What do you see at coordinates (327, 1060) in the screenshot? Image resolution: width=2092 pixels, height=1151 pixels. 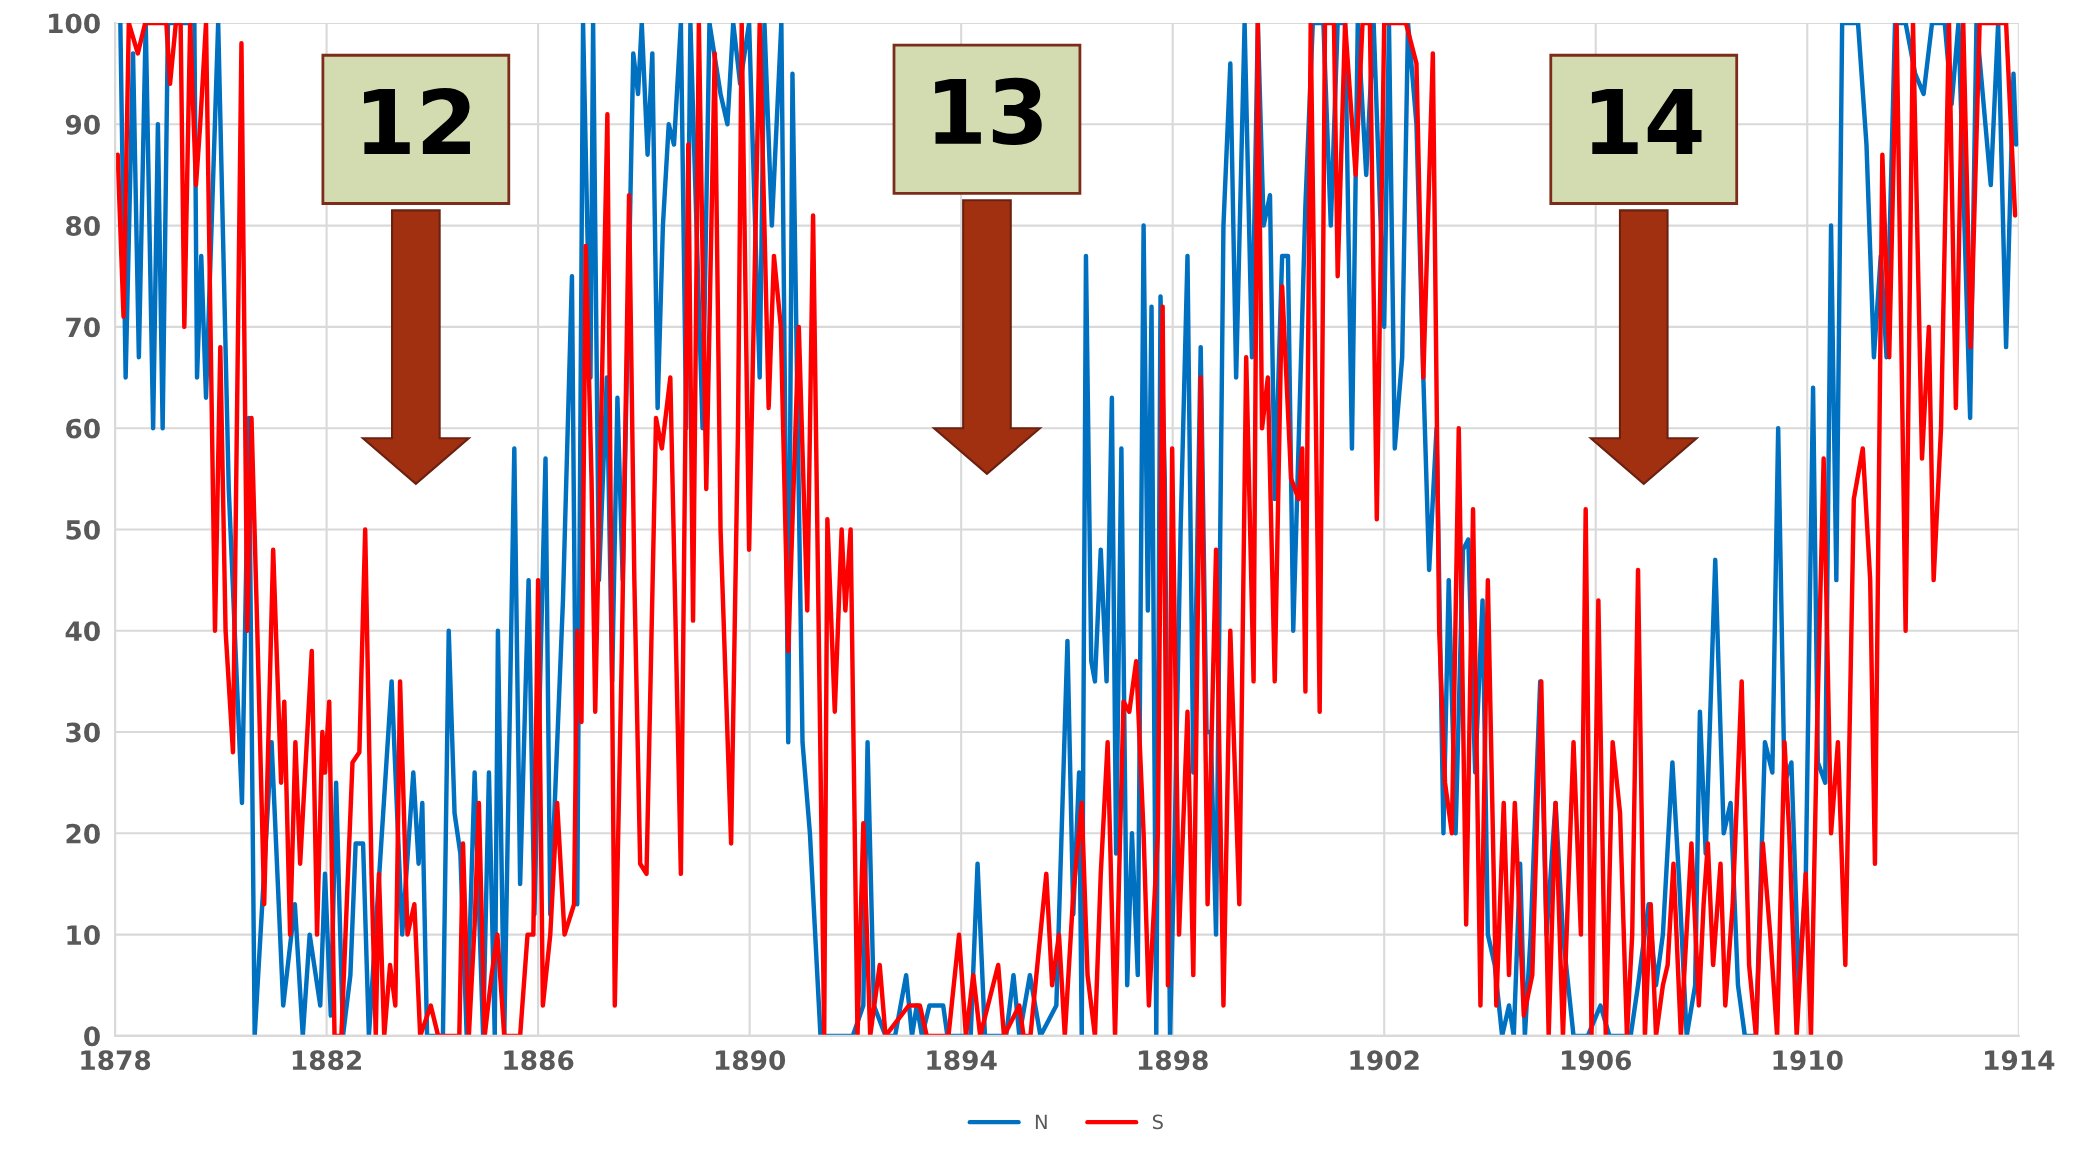 I see `x-tick-label: 1882` at bounding box center [327, 1060].